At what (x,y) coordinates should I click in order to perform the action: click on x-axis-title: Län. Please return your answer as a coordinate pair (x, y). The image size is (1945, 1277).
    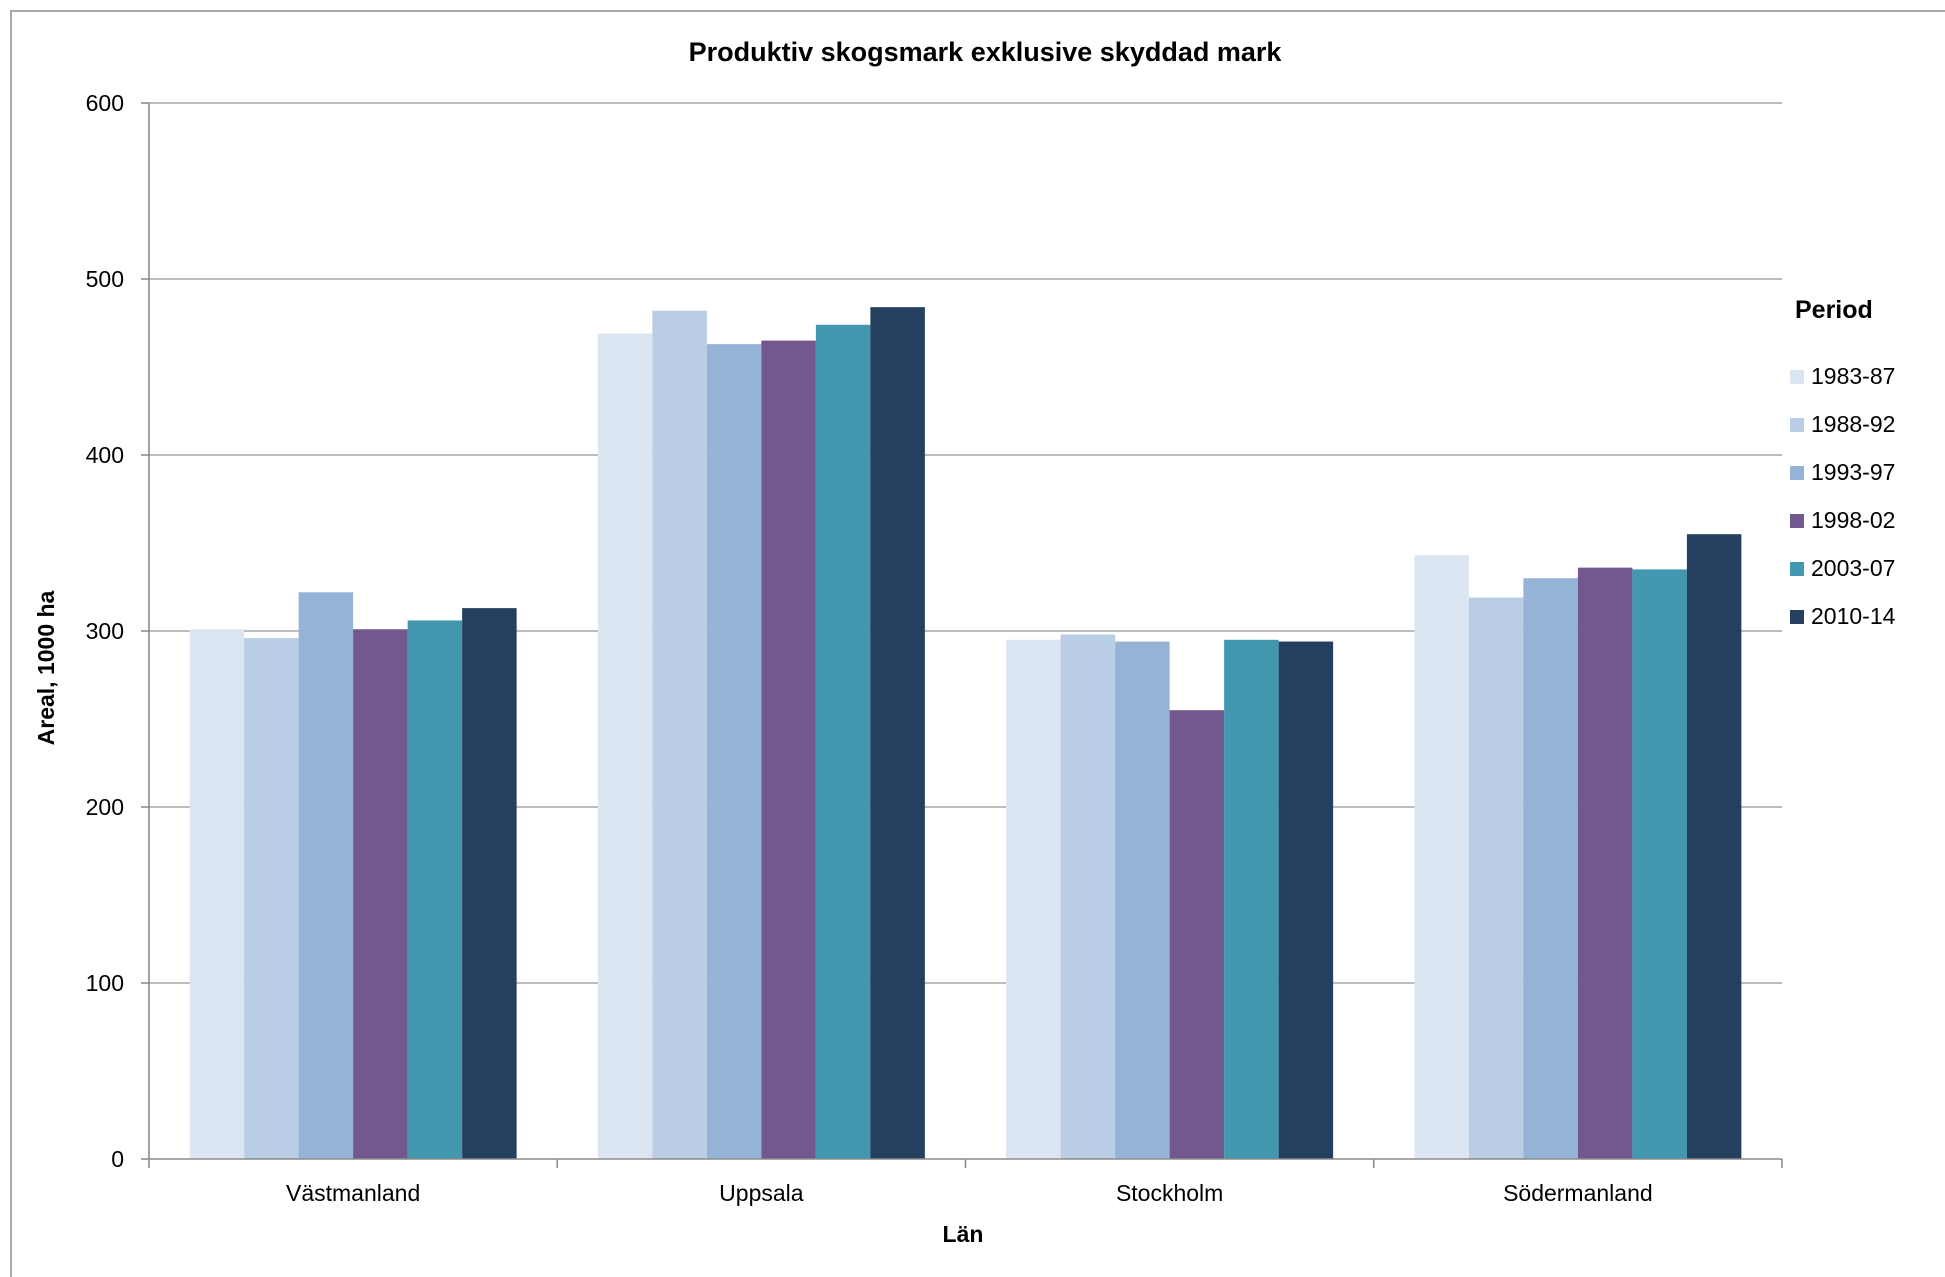
    Looking at the image, I should click on (963, 1234).